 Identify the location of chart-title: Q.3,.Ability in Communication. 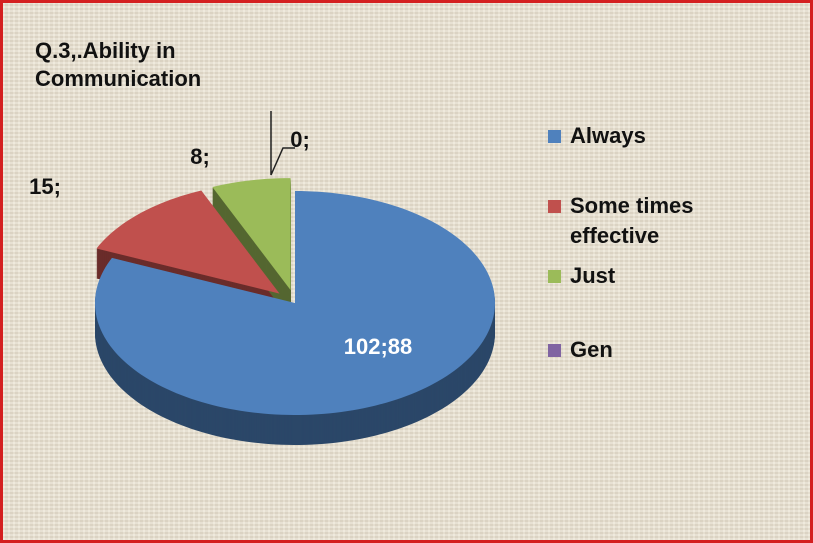
(118, 64).